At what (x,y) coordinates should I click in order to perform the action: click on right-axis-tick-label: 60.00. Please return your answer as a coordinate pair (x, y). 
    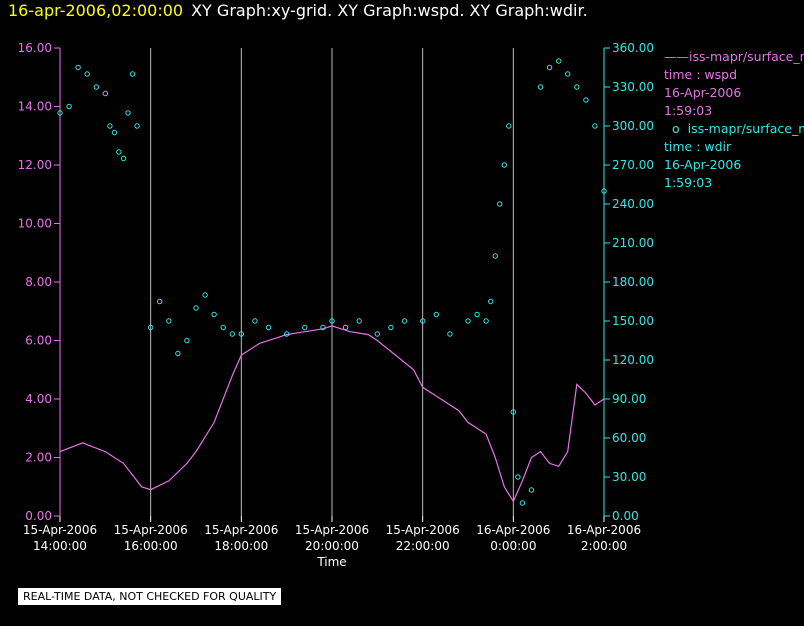
    Looking at the image, I should click on (629, 438).